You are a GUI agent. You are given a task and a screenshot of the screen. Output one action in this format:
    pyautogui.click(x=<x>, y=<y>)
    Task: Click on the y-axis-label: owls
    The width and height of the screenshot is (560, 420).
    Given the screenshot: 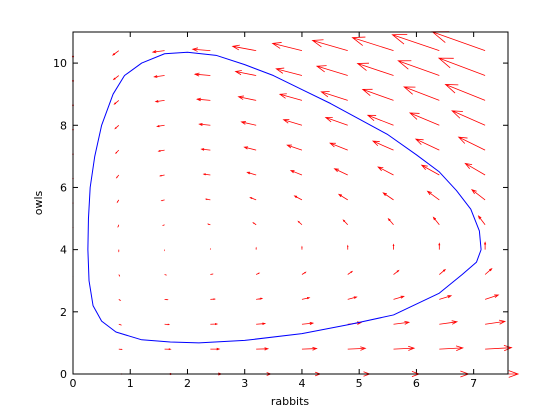 What is the action you would take?
    pyautogui.click(x=38, y=202)
    